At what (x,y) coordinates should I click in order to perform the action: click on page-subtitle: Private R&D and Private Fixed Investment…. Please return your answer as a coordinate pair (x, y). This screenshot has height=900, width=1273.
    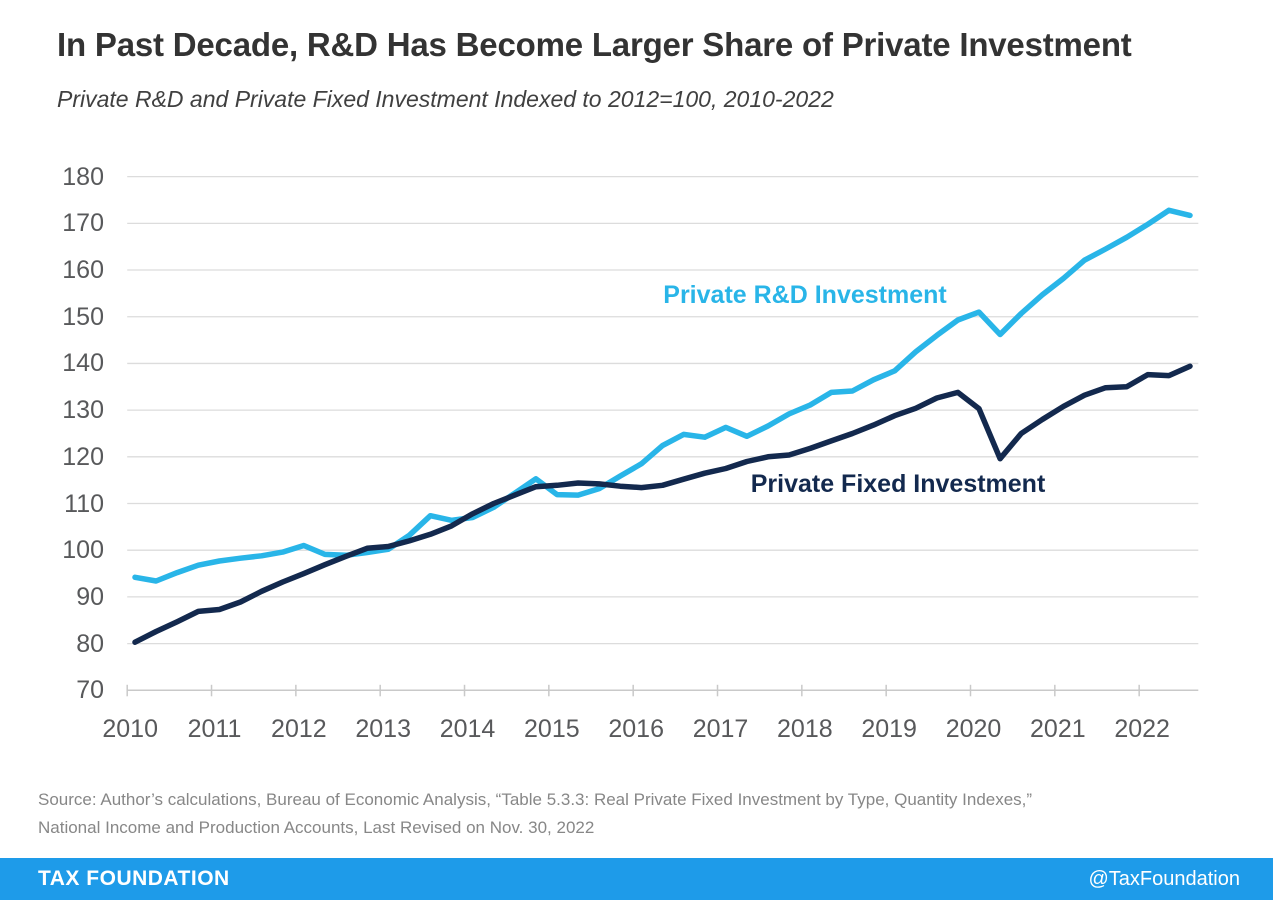
    Looking at the image, I should click on (445, 99).